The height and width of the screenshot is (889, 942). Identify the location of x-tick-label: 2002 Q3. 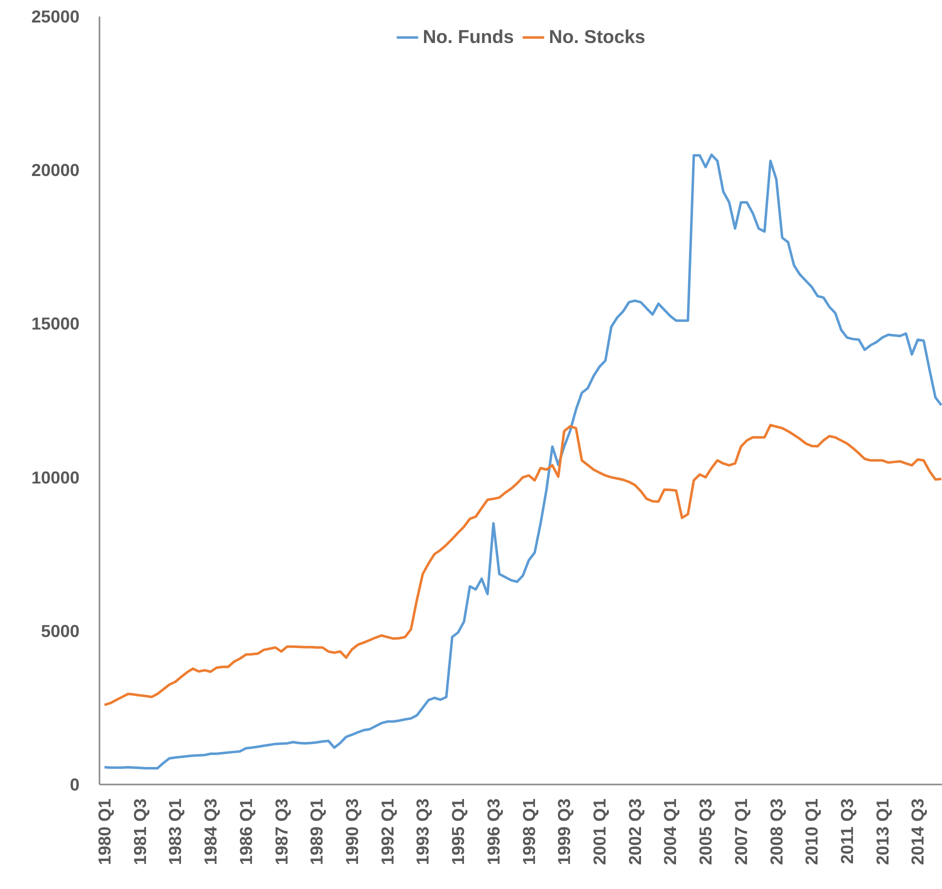
(634, 831).